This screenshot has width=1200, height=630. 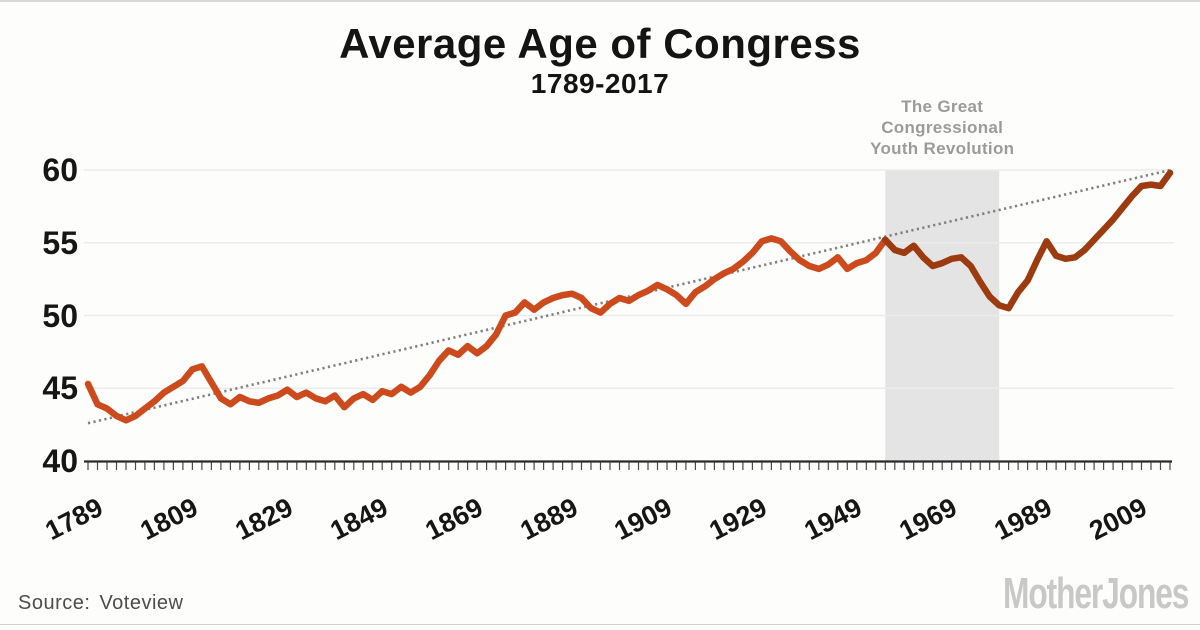 I want to click on band-annotation-line-1: The Great, so click(x=942, y=106).